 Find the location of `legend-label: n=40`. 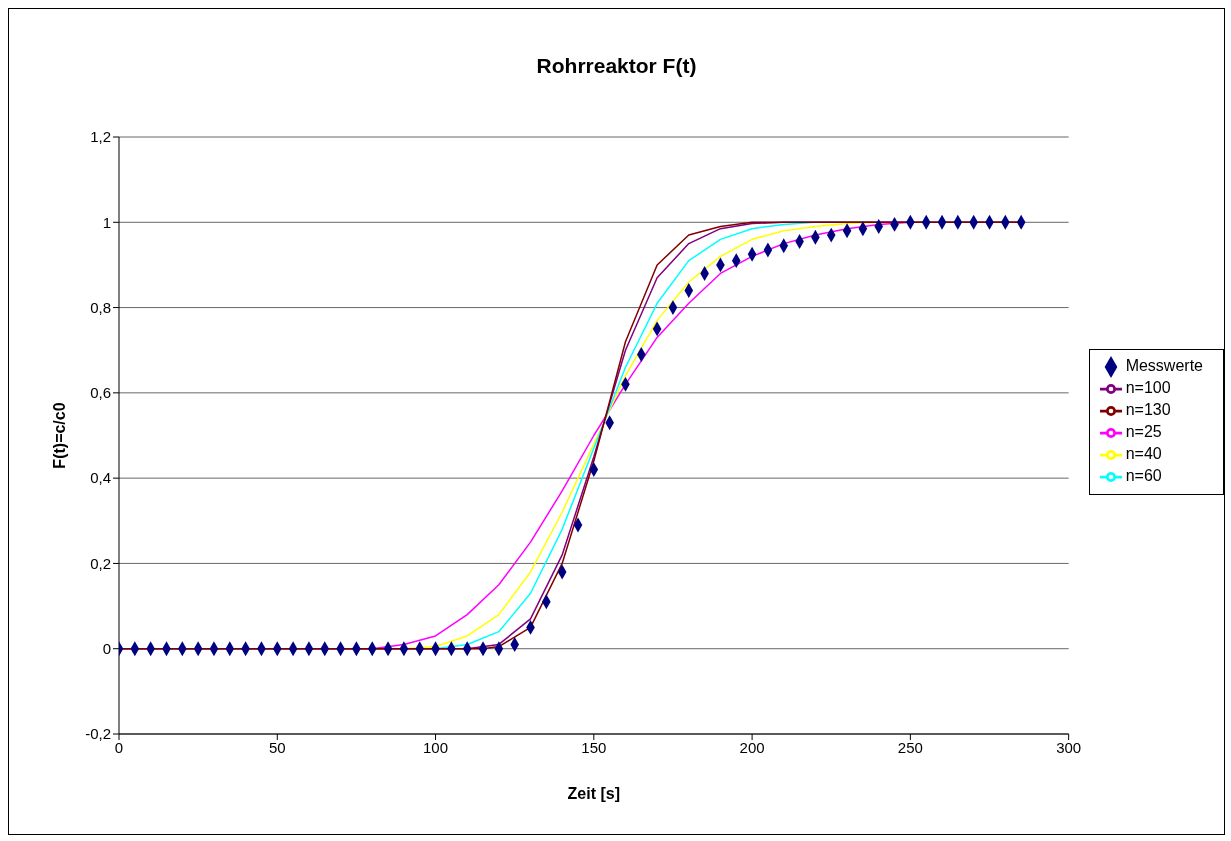

legend-label: n=40 is located at coordinates (1143, 453).